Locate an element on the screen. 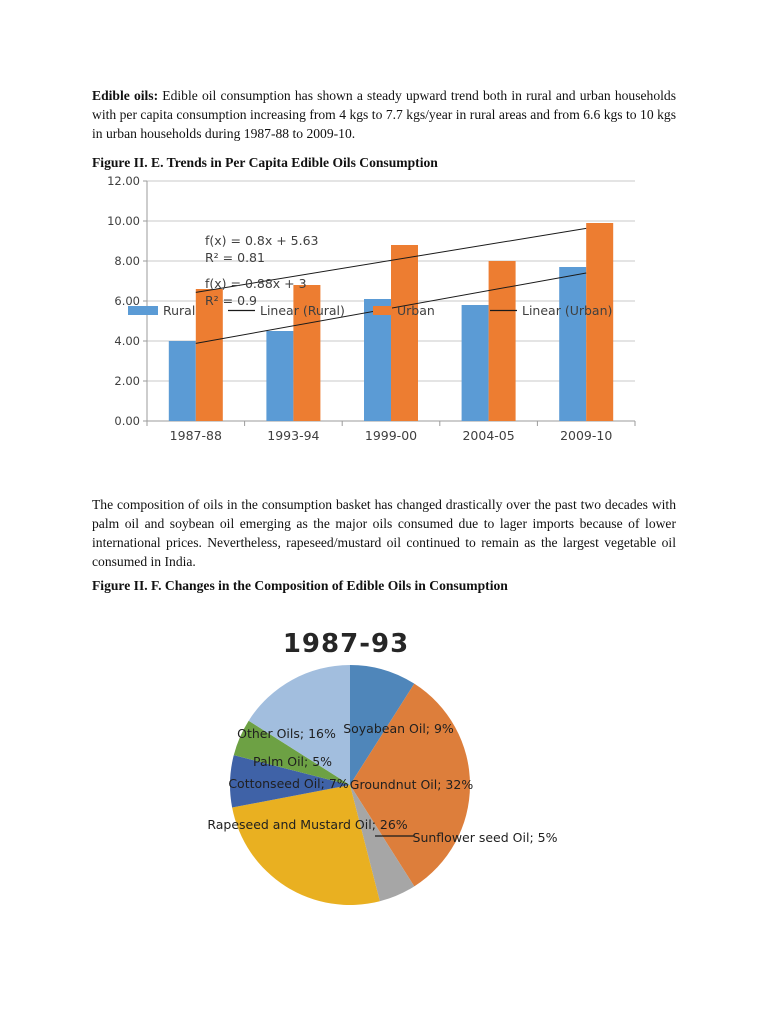 The height and width of the screenshot is (1024, 768). legend-label-linear-urban: Linear (Urban) is located at coordinates (567, 310).